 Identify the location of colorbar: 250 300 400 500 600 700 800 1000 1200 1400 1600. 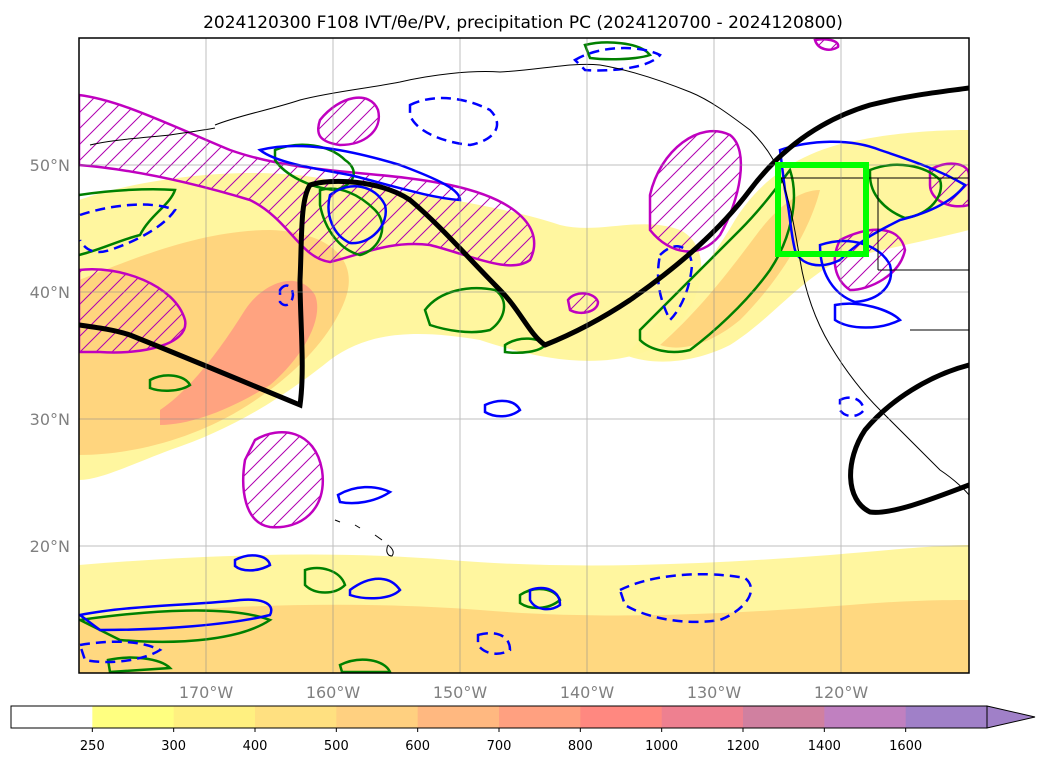
(523, 729).